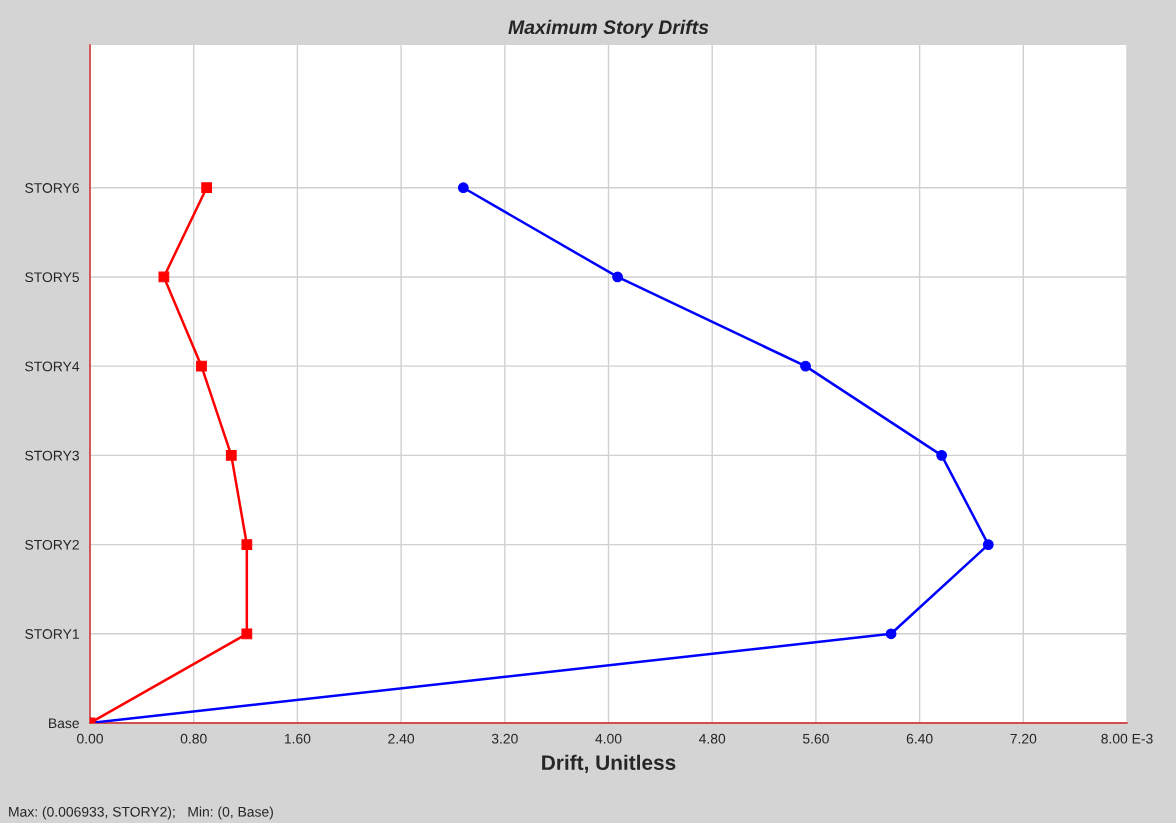 The width and height of the screenshot is (1176, 823). I want to click on x-tick-label: 0.00, so click(90, 738).